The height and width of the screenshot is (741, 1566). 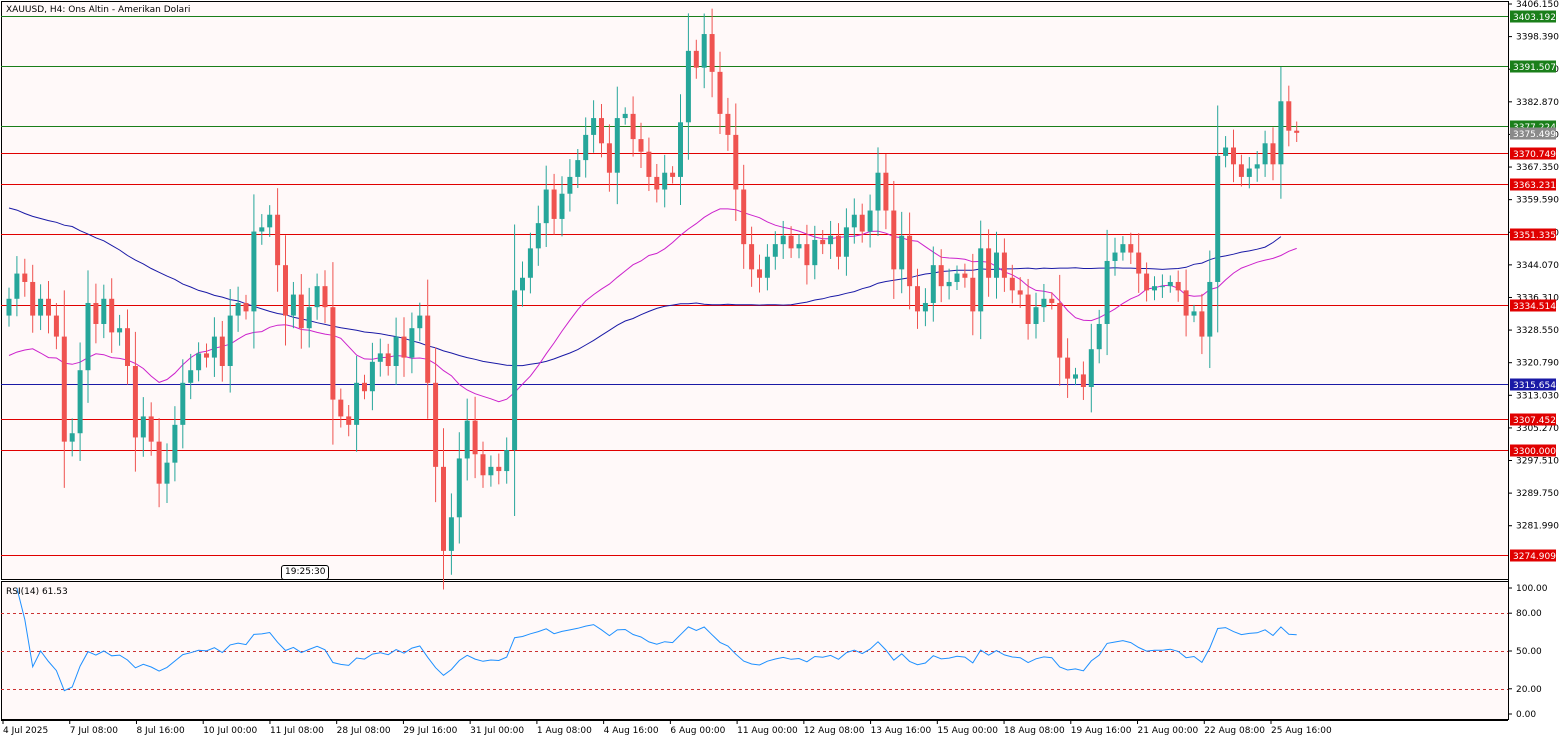 What do you see at coordinates (497, 731) in the screenshot?
I see `time-tick-label: 31 Jul 00:00` at bounding box center [497, 731].